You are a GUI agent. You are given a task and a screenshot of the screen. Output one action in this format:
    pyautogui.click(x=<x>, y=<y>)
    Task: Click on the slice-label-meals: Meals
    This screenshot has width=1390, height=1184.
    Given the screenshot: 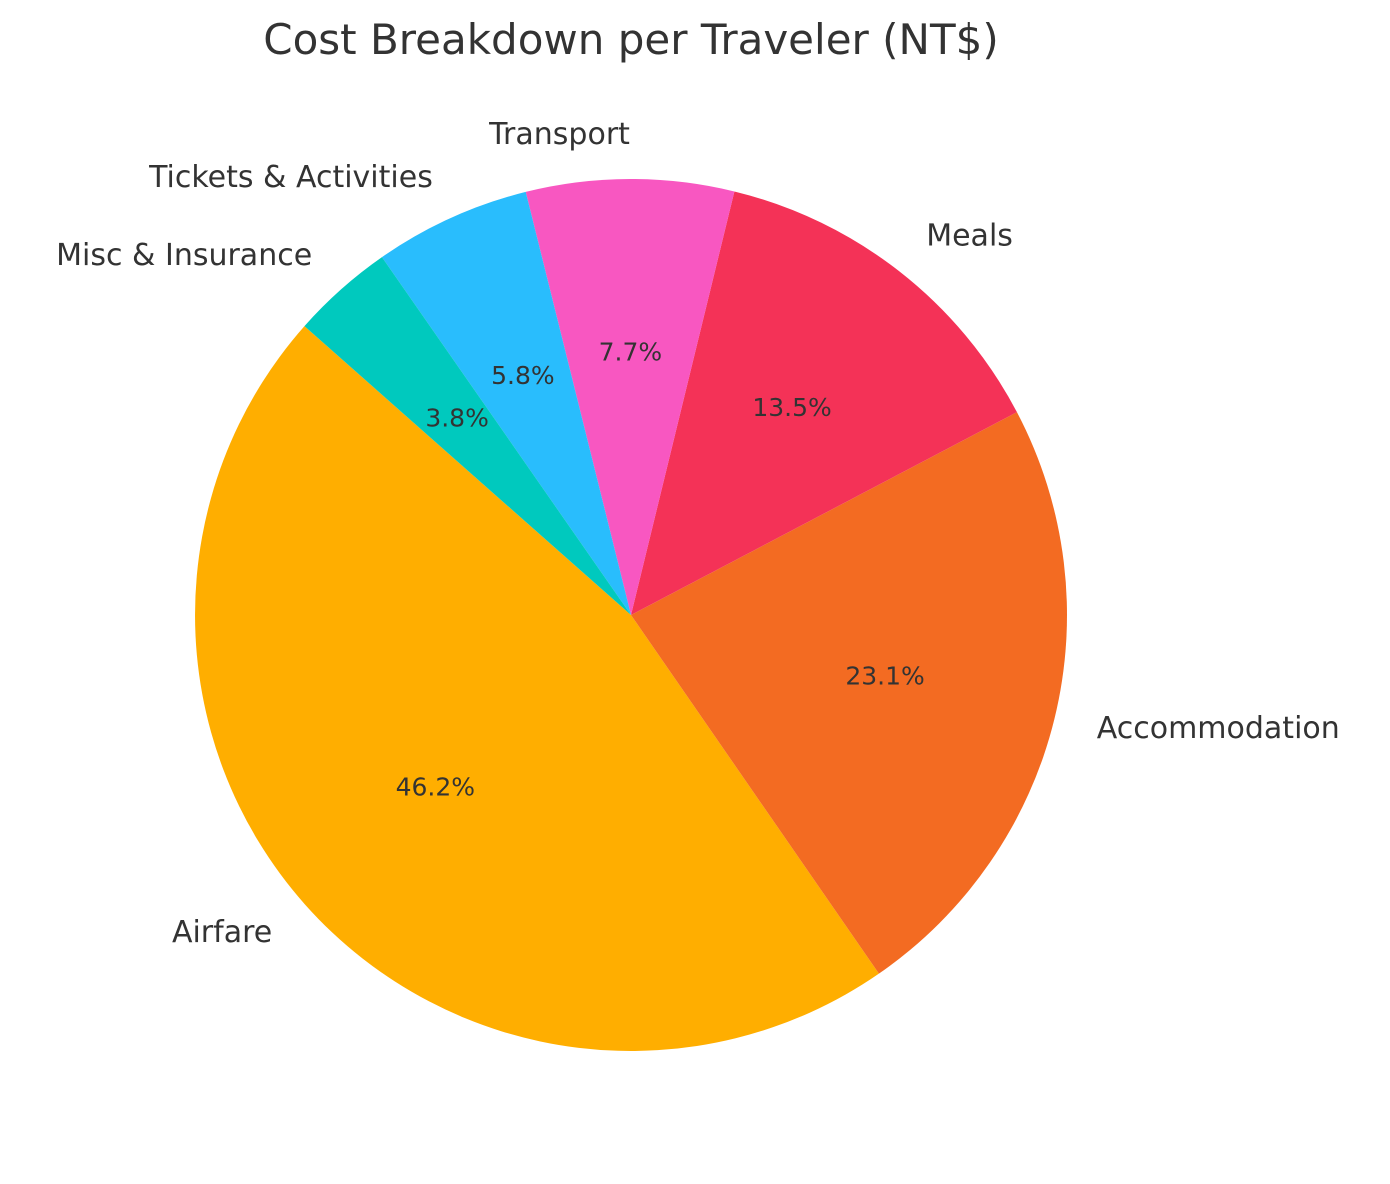 What is the action you would take?
    pyautogui.click(x=969, y=236)
    